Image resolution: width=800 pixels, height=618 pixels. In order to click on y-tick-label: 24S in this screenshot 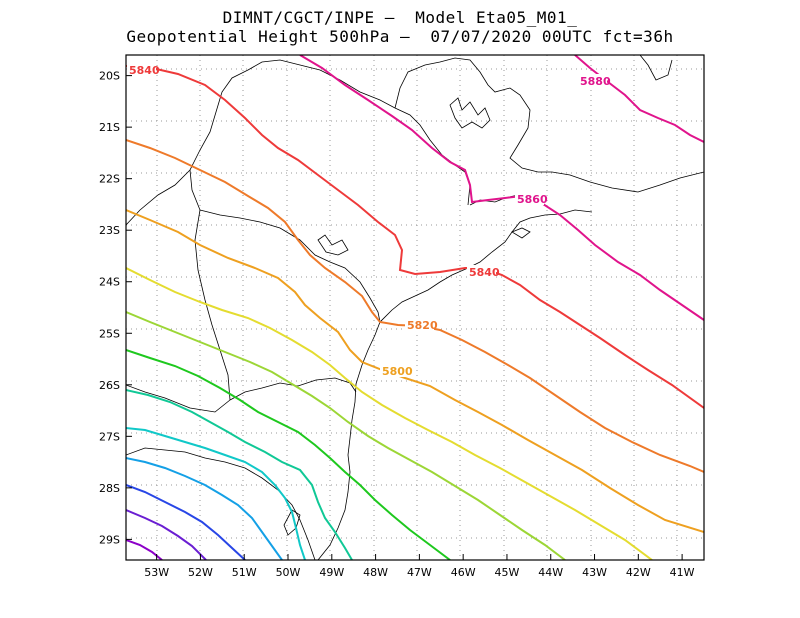, I will do `click(109, 282)`.